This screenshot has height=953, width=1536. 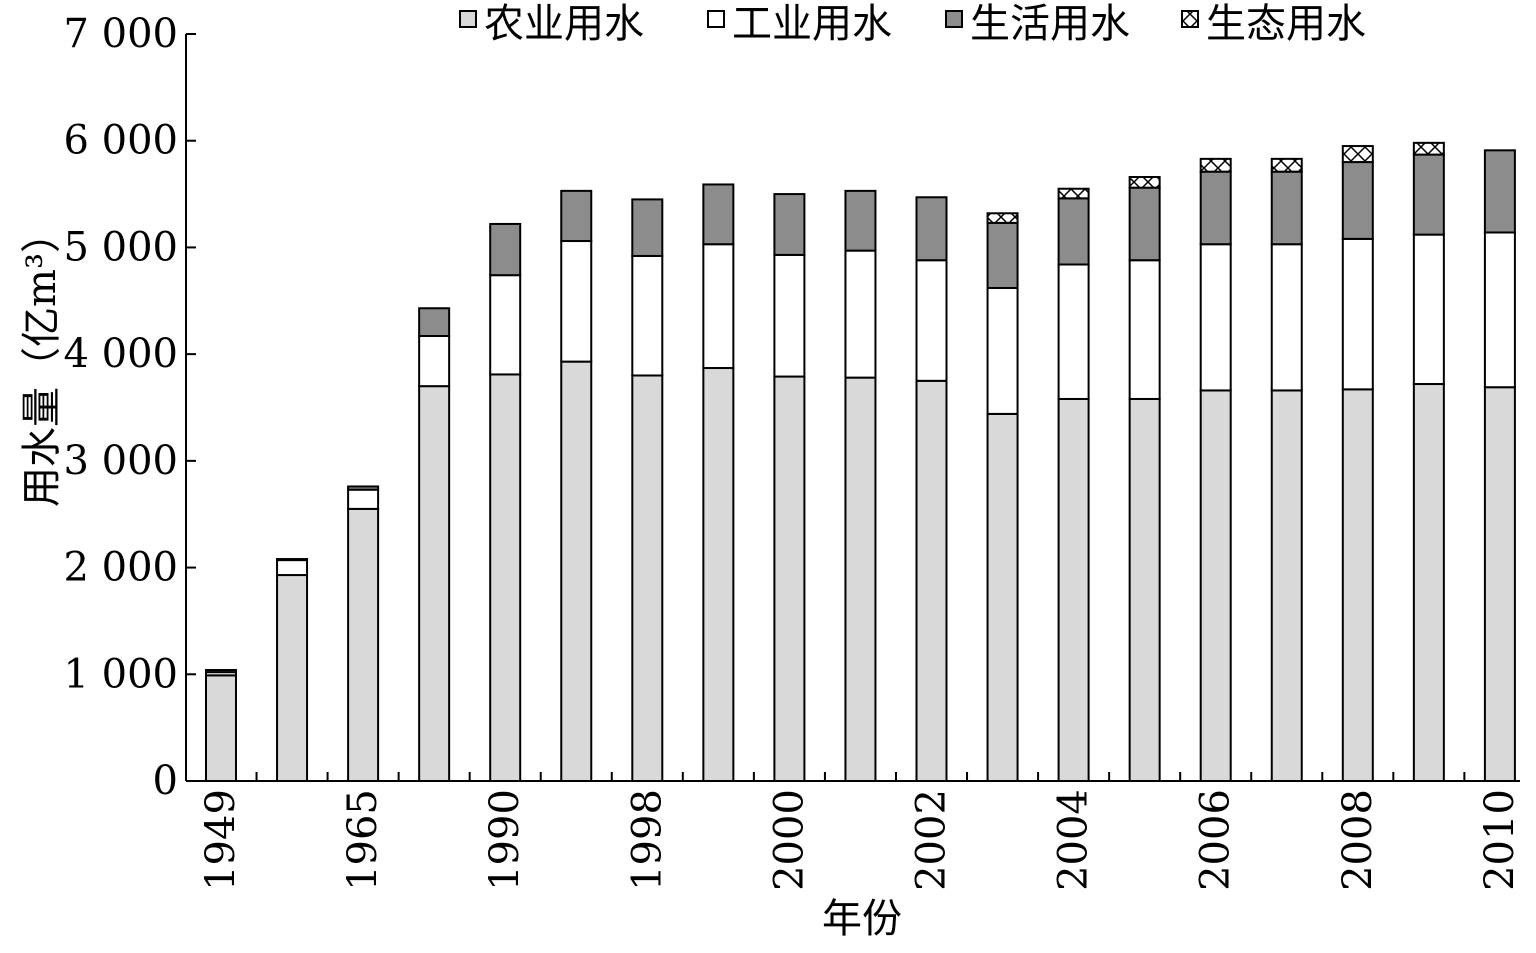 I want to click on x-tick-label: 1990, so click(x=505, y=840).